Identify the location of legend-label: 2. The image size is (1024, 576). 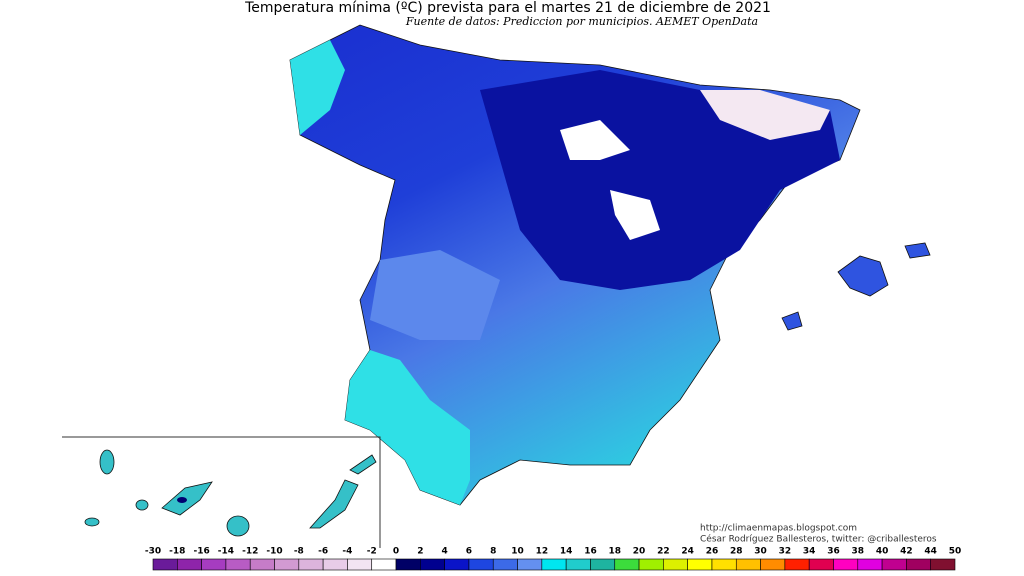
(420, 552).